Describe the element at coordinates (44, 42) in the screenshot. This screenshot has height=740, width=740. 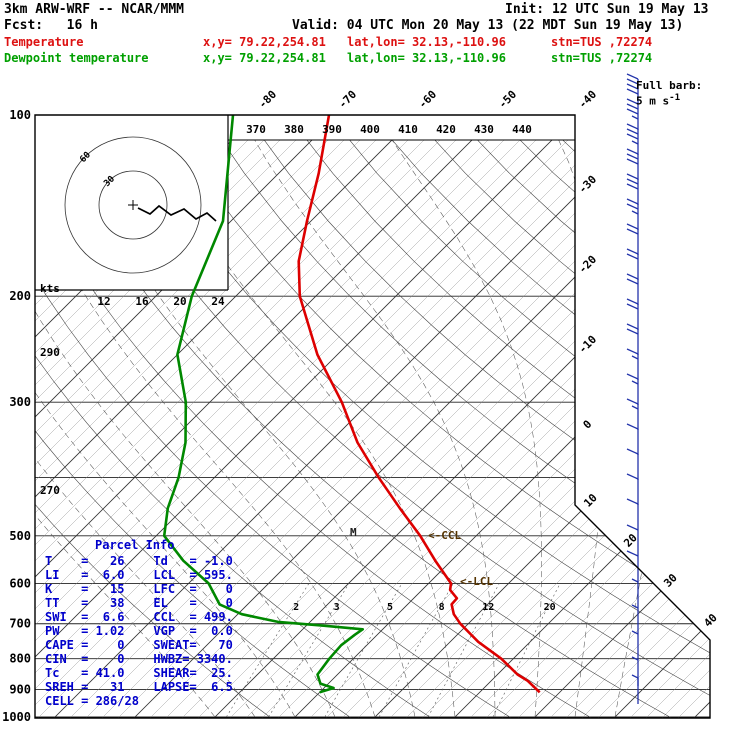
I see `temperature-series-label: Temperature` at that location.